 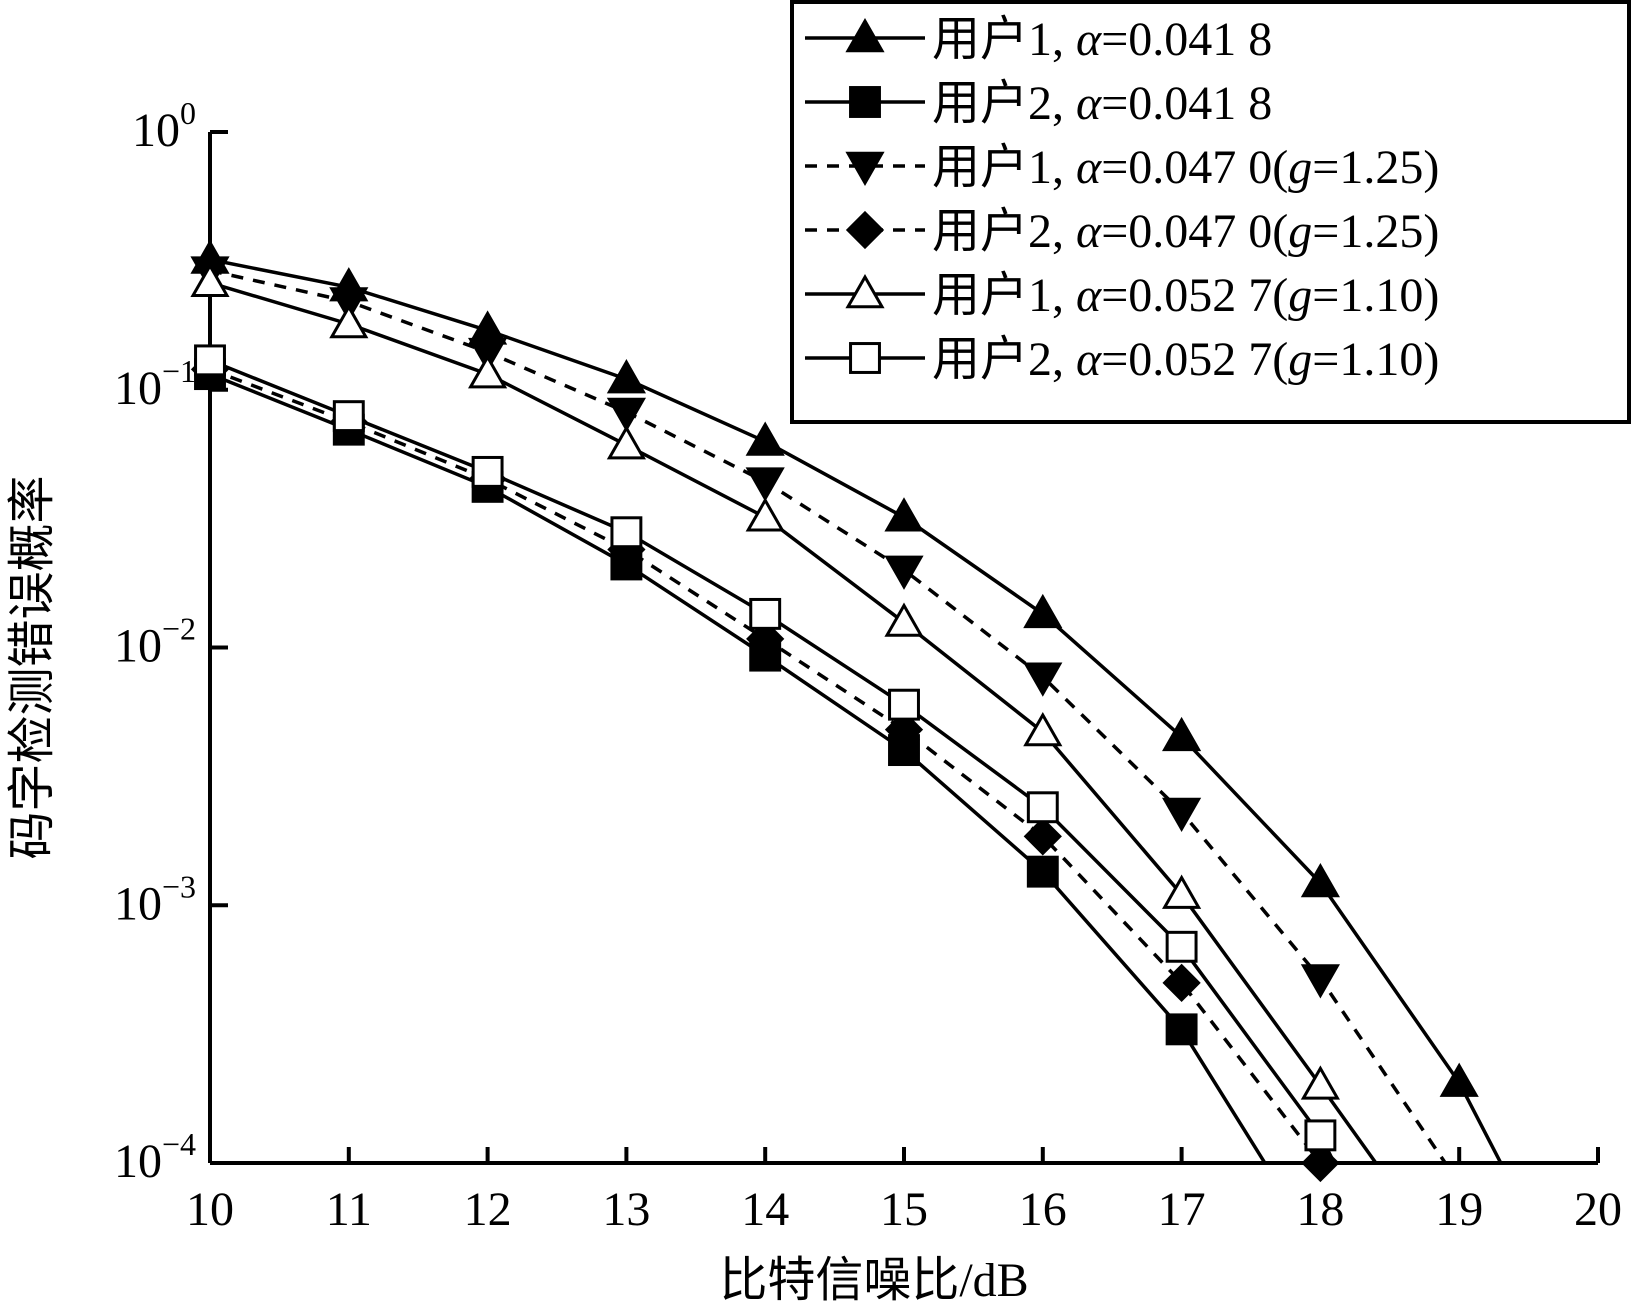 I want to click on x-tick-label: 15, so click(x=904, y=1209).